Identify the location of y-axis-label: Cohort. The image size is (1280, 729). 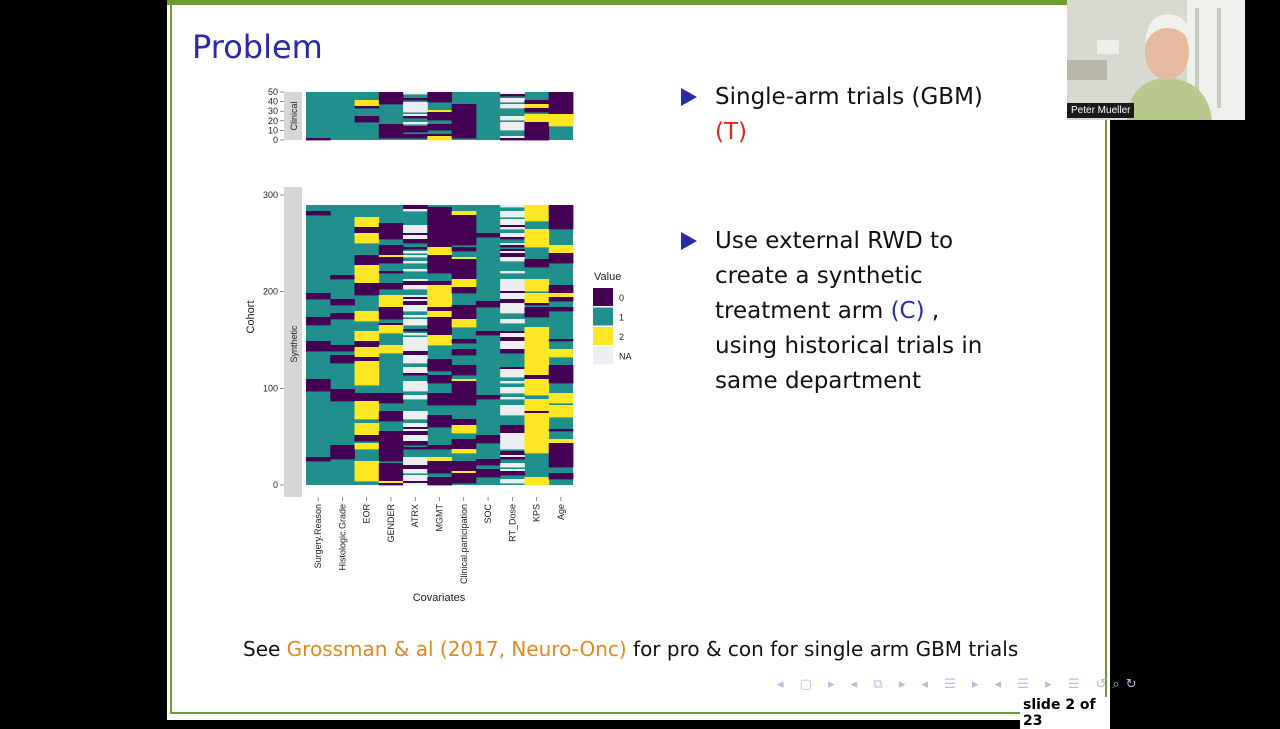
(251, 316).